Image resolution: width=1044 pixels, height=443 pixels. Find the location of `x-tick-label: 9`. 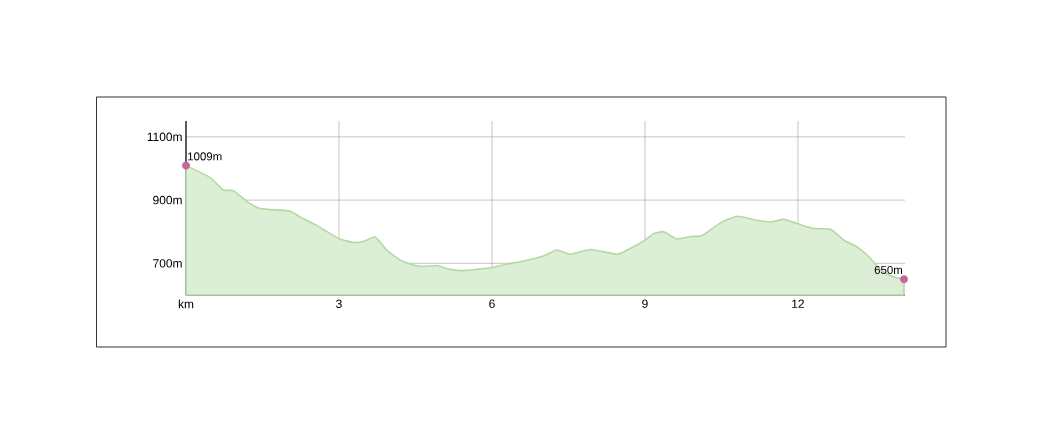

x-tick-label: 9 is located at coordinates (645, 303).